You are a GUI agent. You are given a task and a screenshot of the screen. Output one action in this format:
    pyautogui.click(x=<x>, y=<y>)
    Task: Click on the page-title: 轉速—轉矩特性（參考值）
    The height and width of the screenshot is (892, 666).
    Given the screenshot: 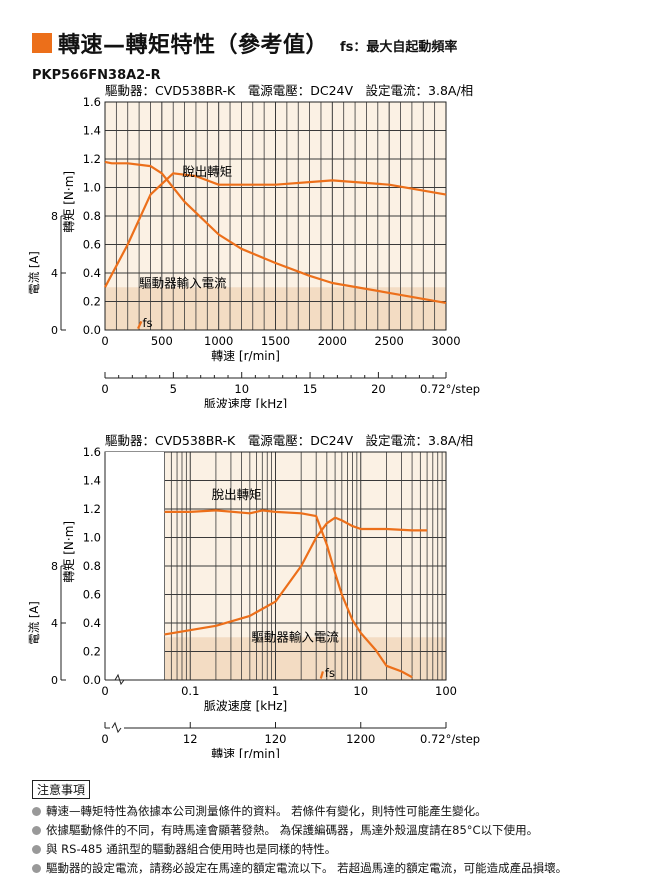 What is the action you would take?
    pyautogui.click(x=193, y=45)
    